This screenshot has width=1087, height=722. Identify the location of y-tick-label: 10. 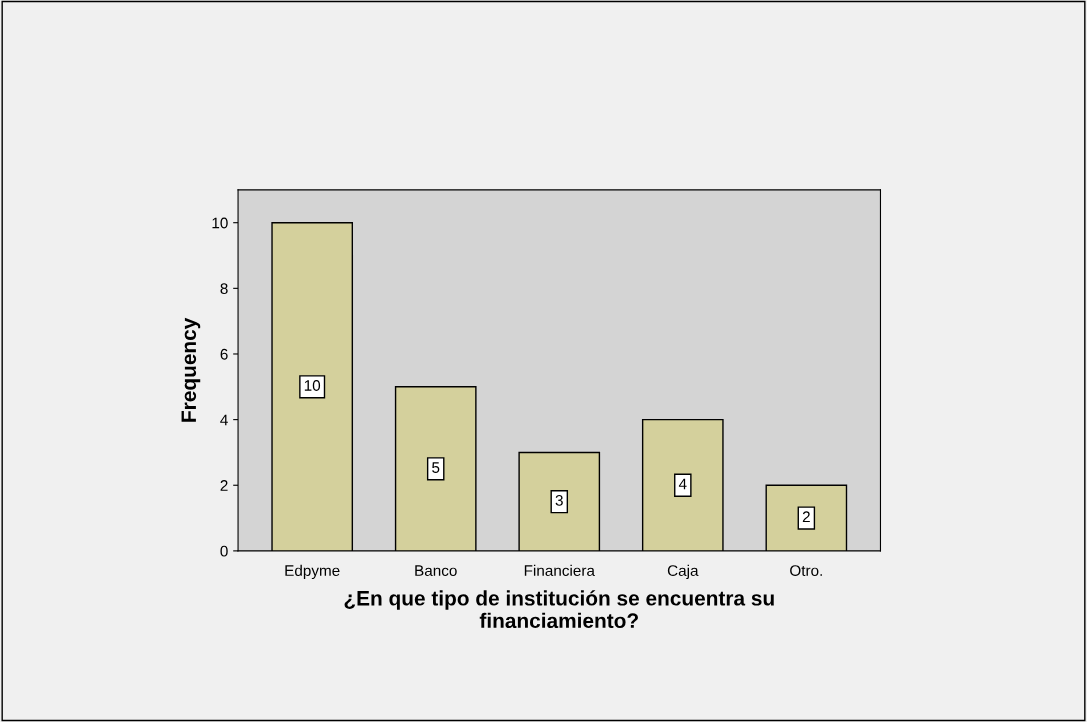
(220, 223).